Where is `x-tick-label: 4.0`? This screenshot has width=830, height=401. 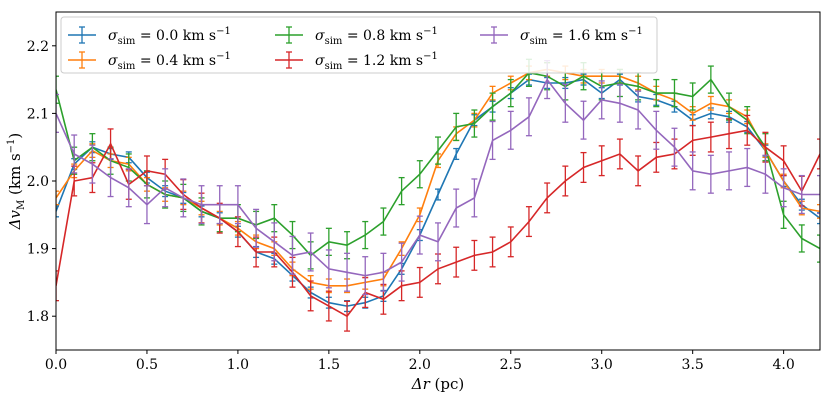
x-tick-label: 4.0 is located at coordinates (783, 365).